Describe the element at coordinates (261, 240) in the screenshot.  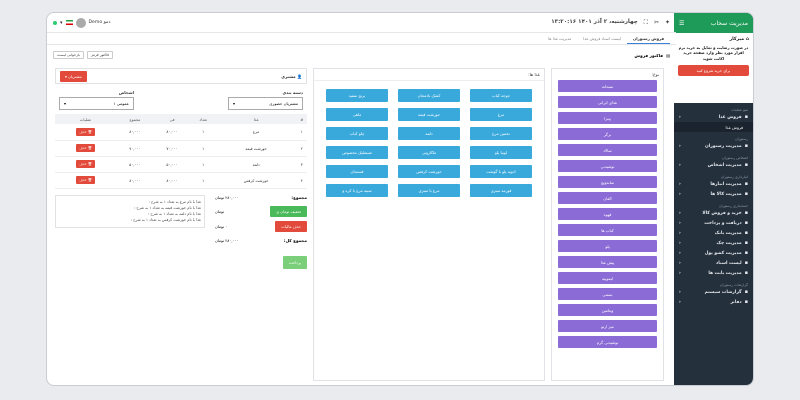
I see `grand-total-row: مجموع کل: ۲۸۰,۰۰۰ تومان` at that location.